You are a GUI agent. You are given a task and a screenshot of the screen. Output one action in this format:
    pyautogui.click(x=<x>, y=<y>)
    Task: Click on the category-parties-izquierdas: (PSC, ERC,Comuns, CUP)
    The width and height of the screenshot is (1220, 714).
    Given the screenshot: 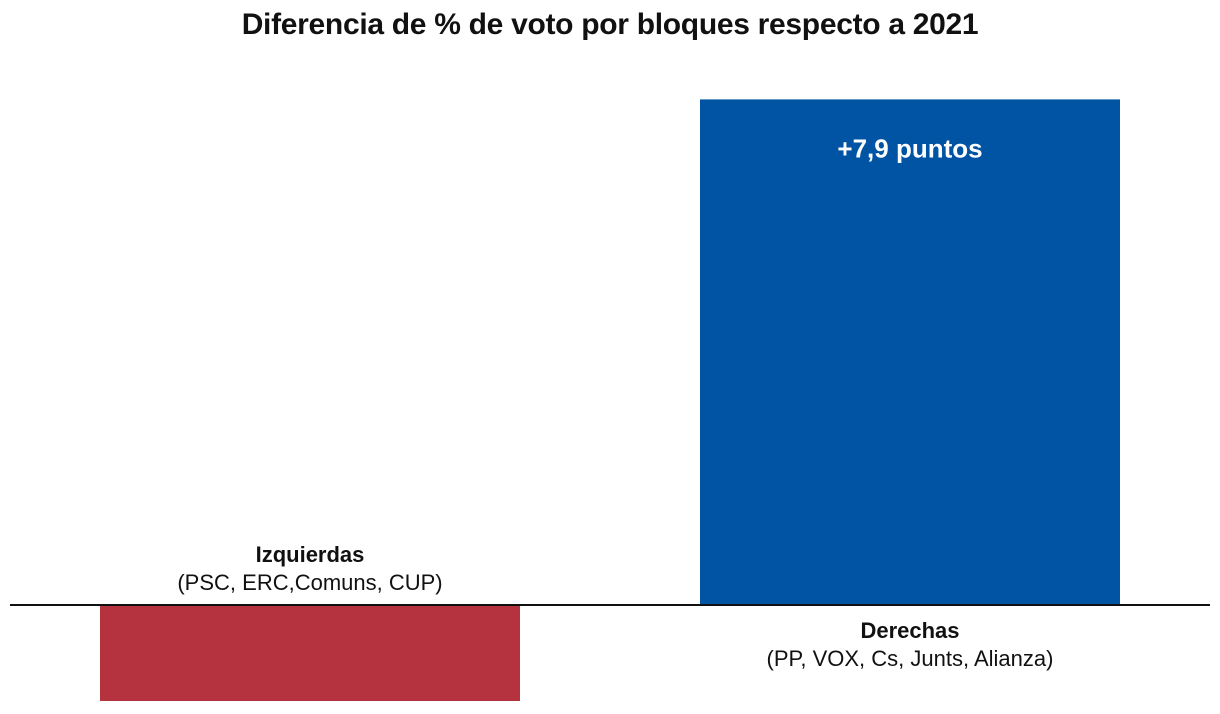 What is the action you would take?
    pyautogui.click(x=309, y=582)
    